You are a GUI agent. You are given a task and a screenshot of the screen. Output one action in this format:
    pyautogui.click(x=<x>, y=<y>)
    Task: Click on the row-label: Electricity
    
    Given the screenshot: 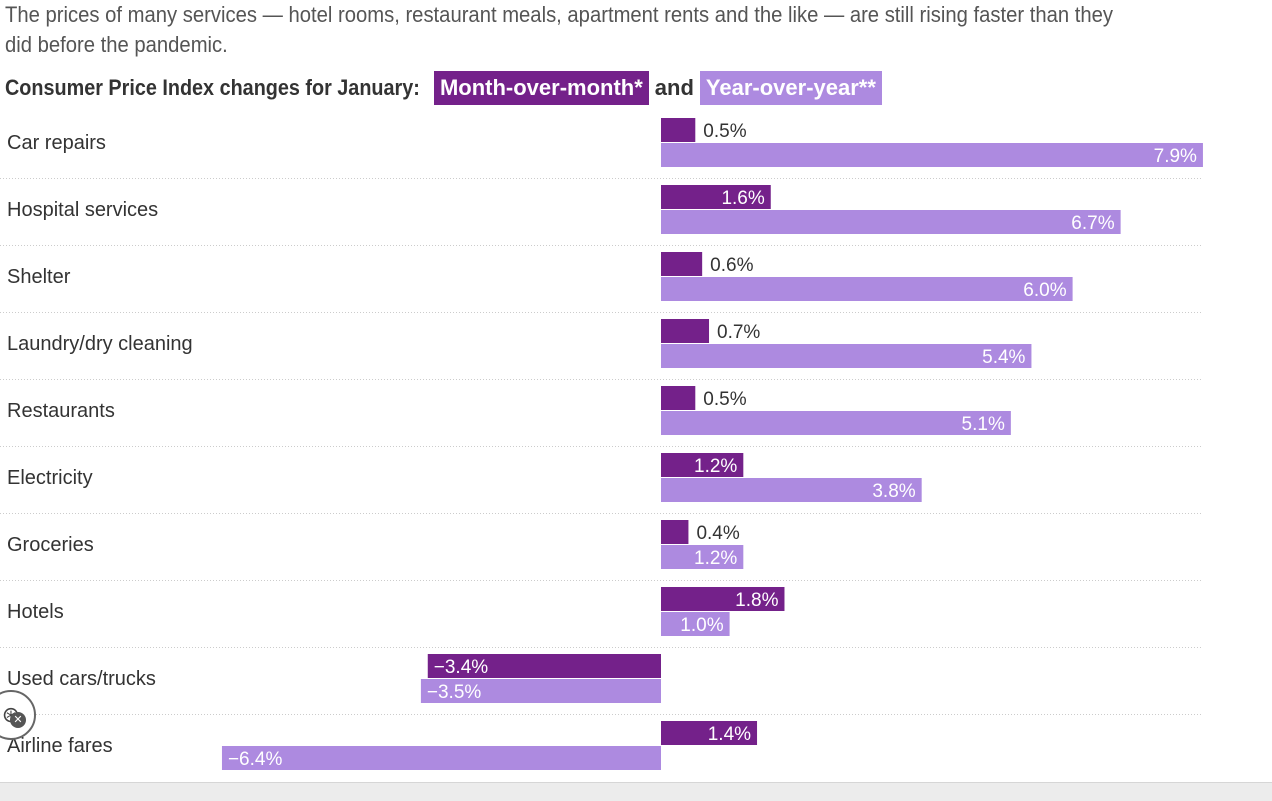 What is the action you would take?
    pyautogui.click(x=50, y=478)
    